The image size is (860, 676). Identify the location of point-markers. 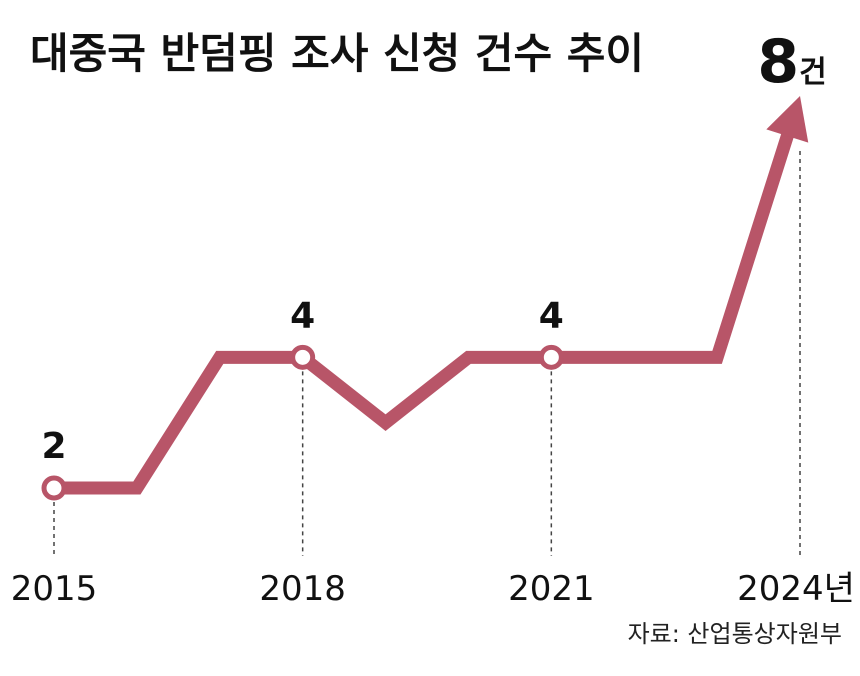
(302, 422).